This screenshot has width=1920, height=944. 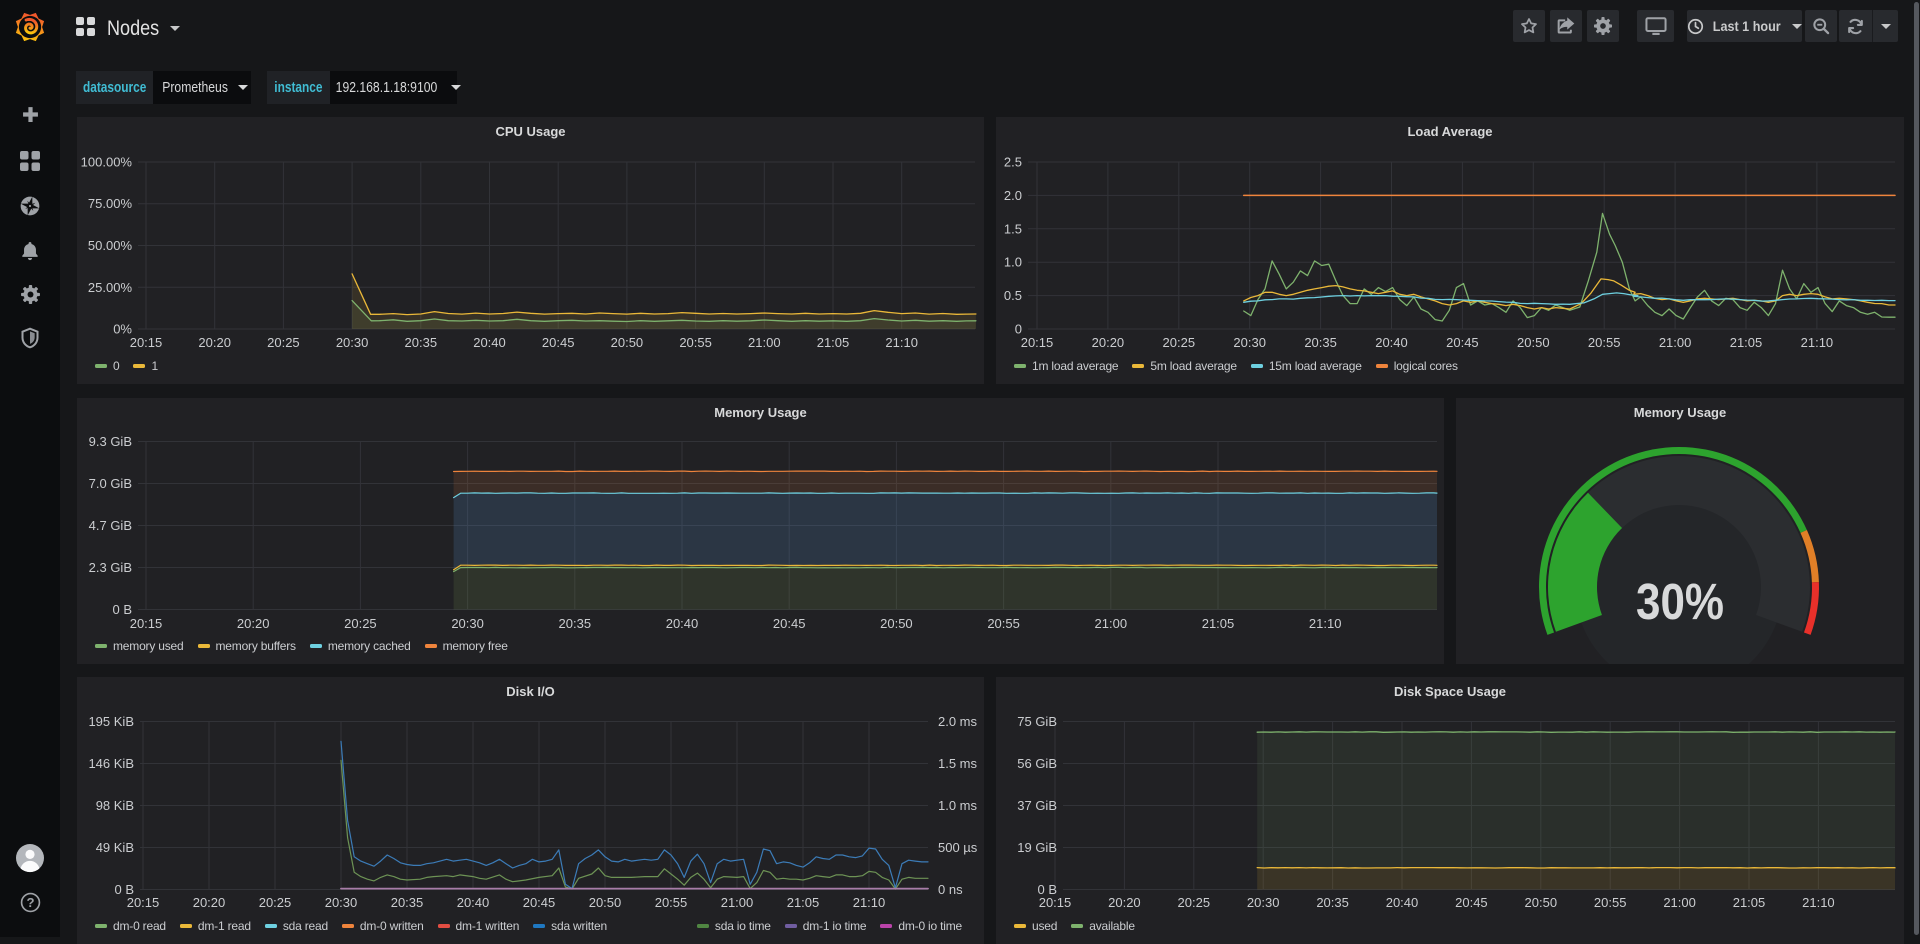 What do you see at coordinates (958, 847) in the screenshot?
I see `svg-text: 500 µs` at bounding box center [958, 847].